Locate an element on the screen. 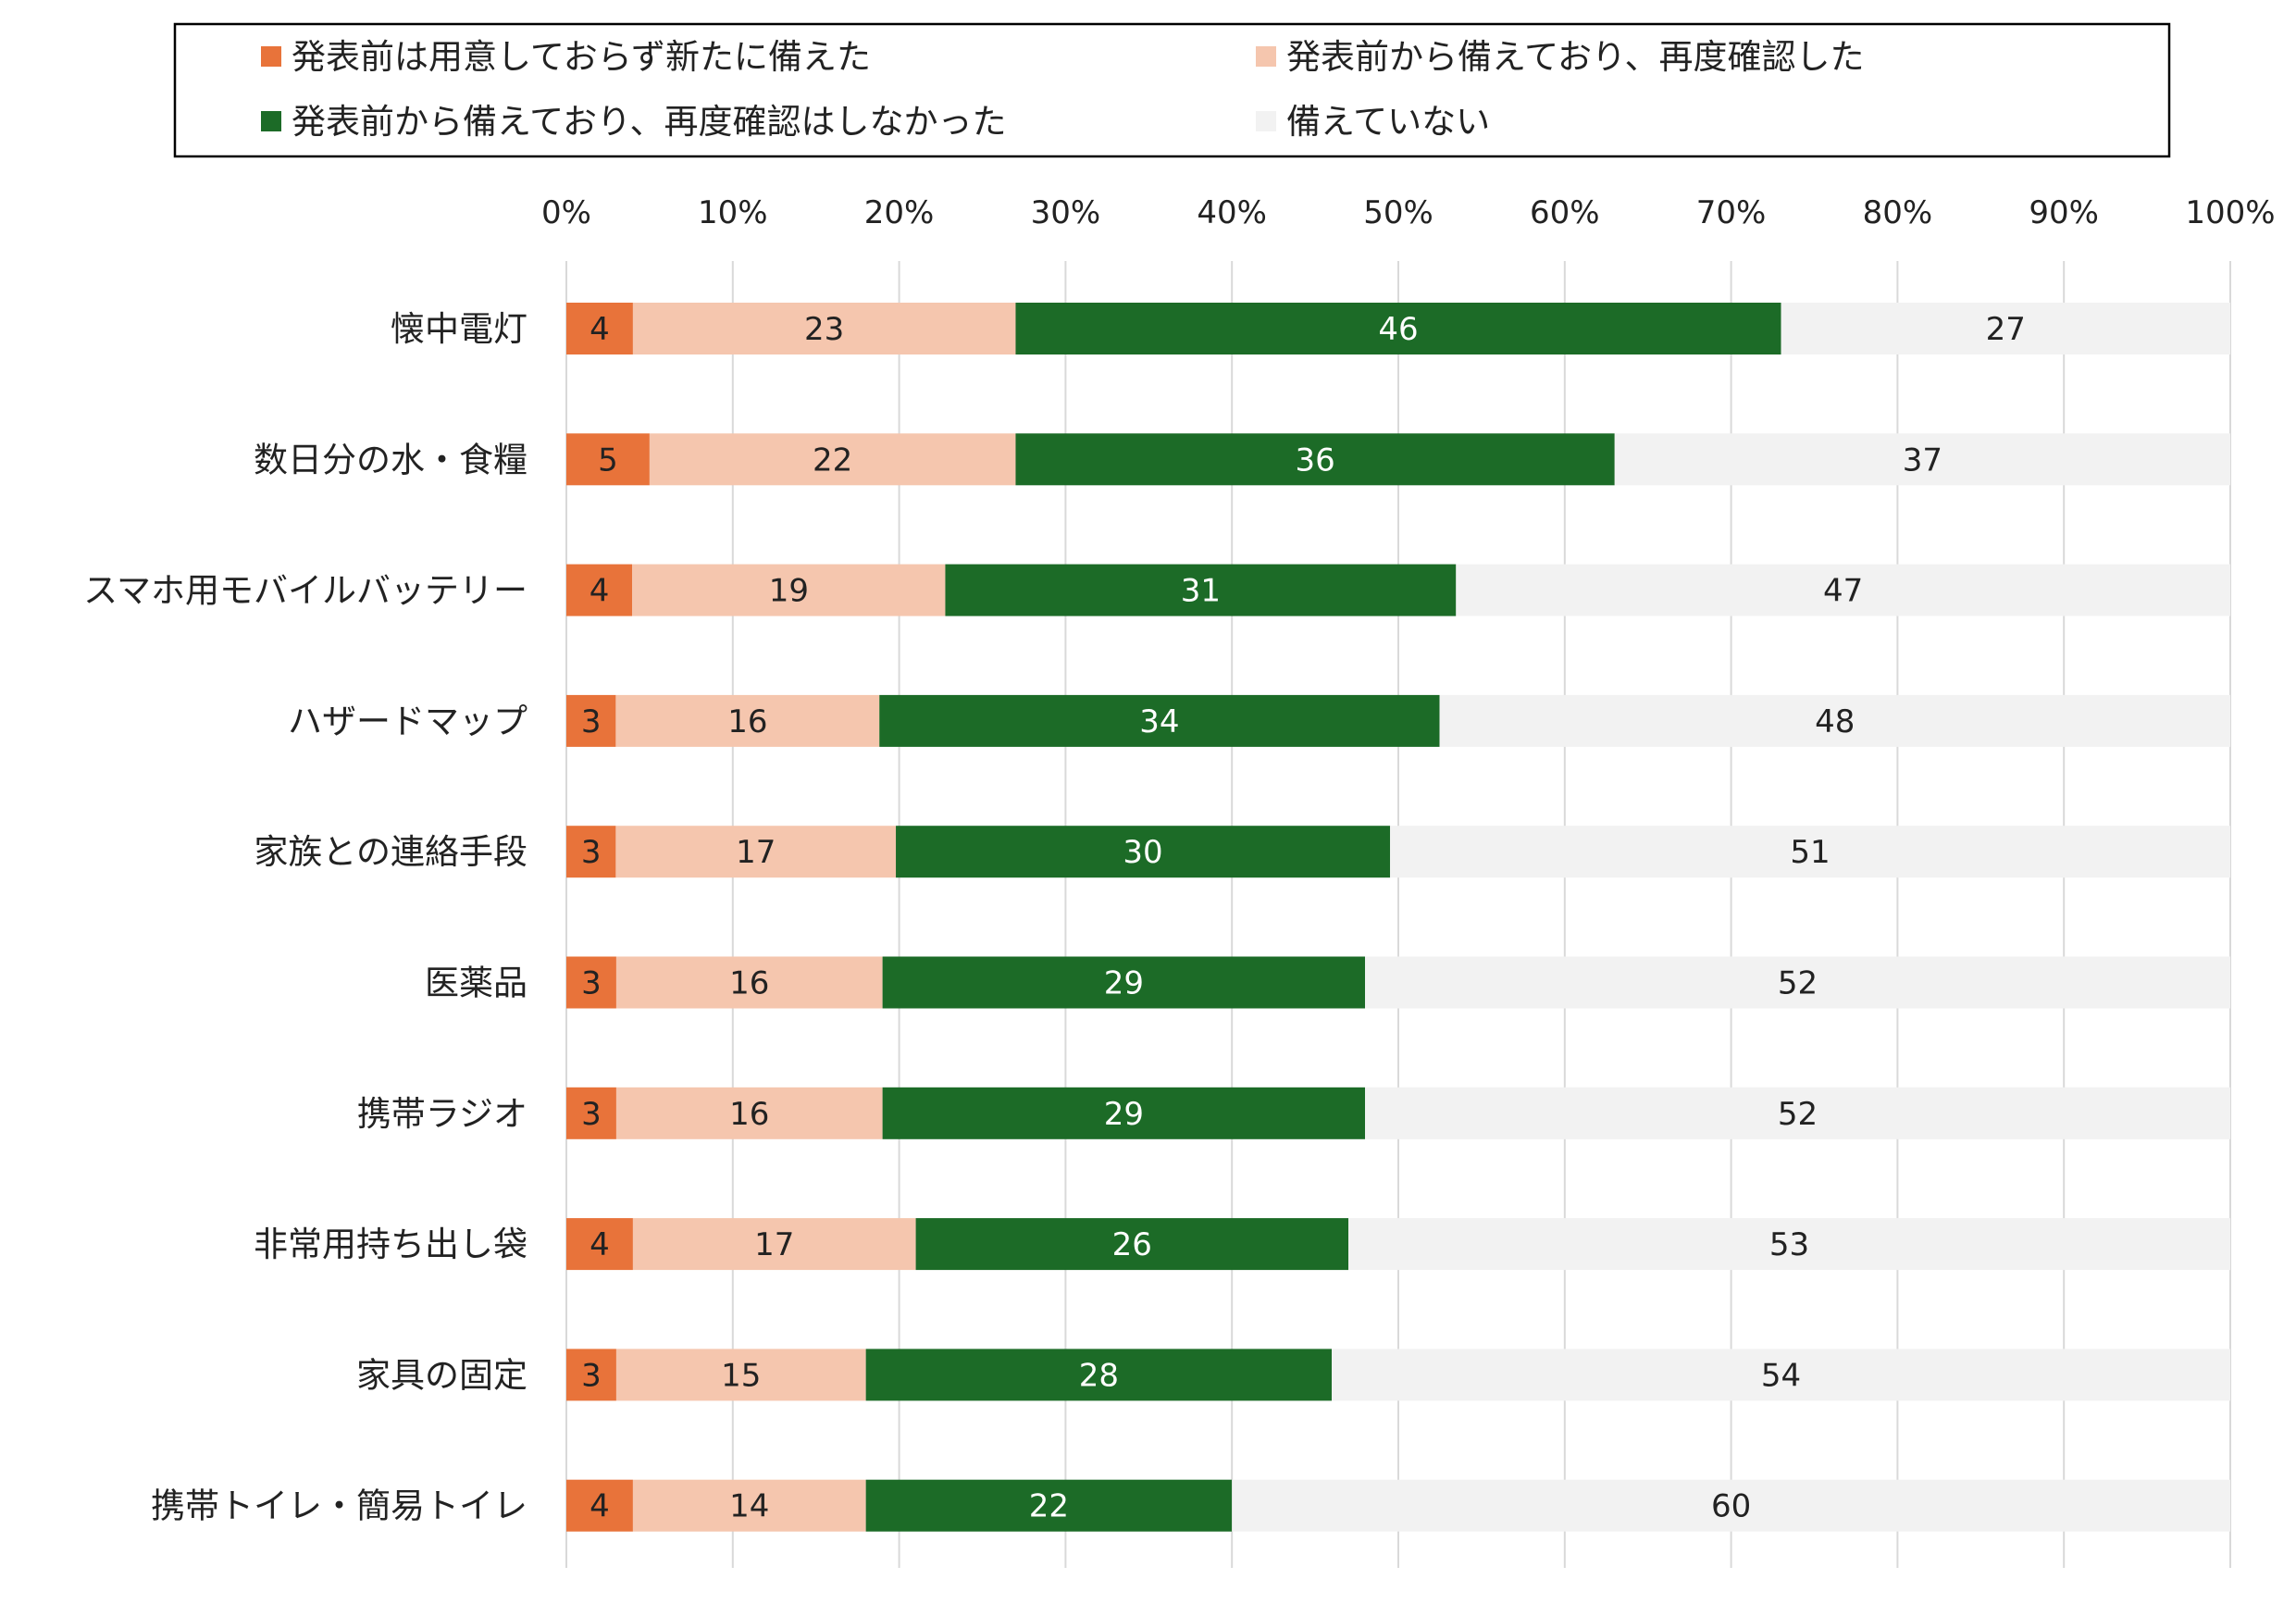 This screenshot has height=1604, width=2296. x-tick-label: 60% is located at coordinates (1565, 212).